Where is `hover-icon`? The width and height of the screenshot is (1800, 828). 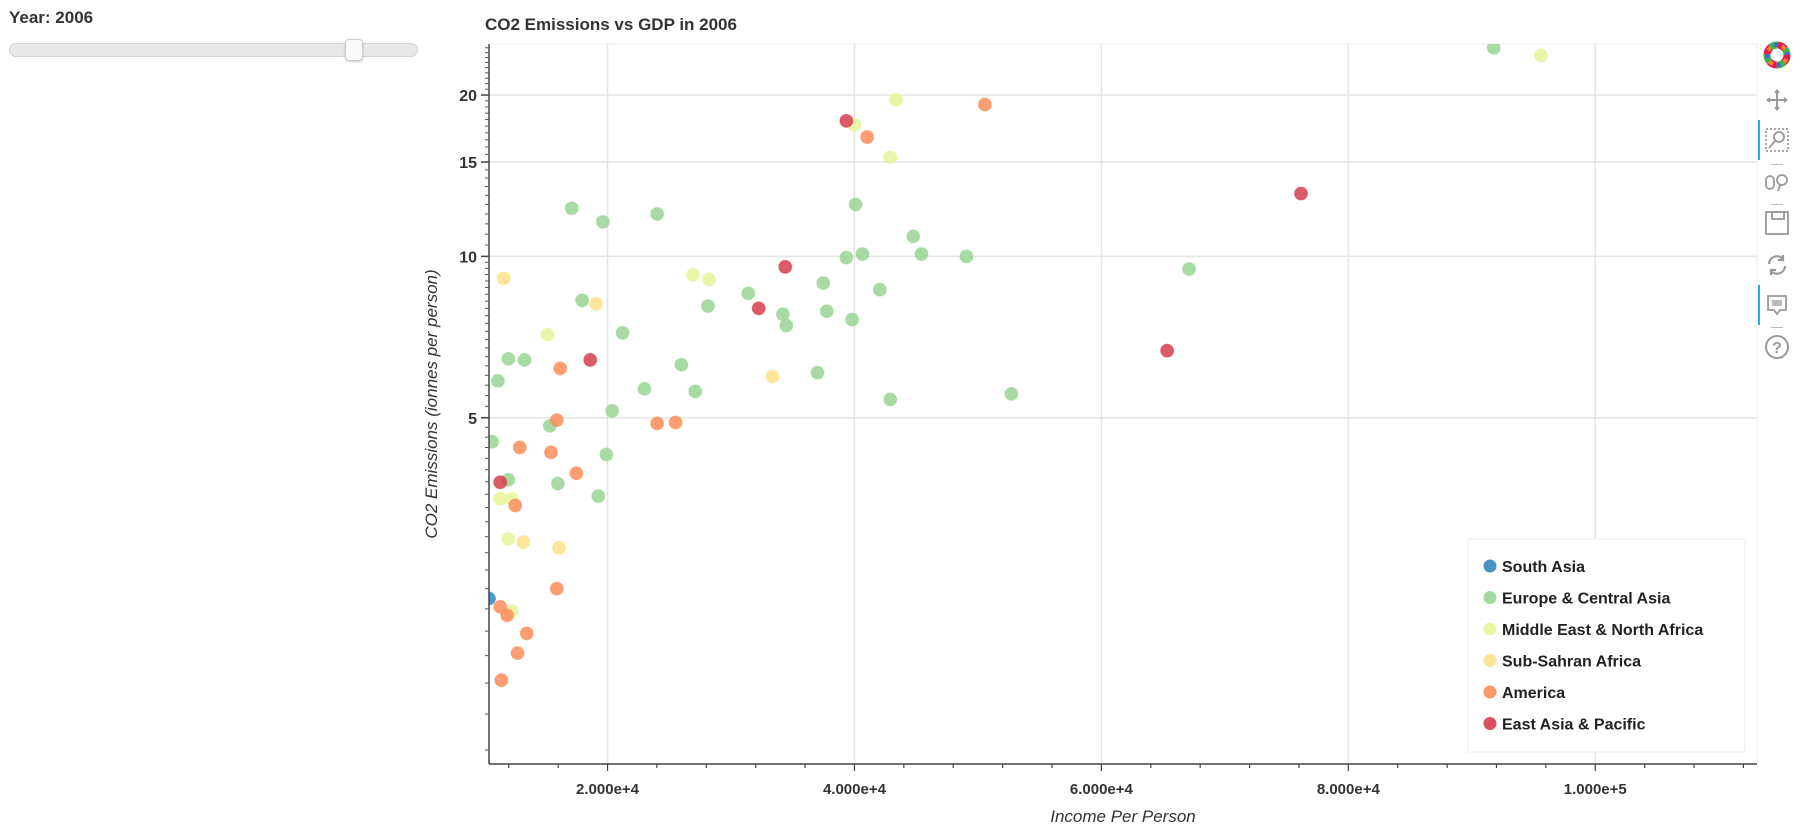
hover-icon is located at coordinates (1777, 305).